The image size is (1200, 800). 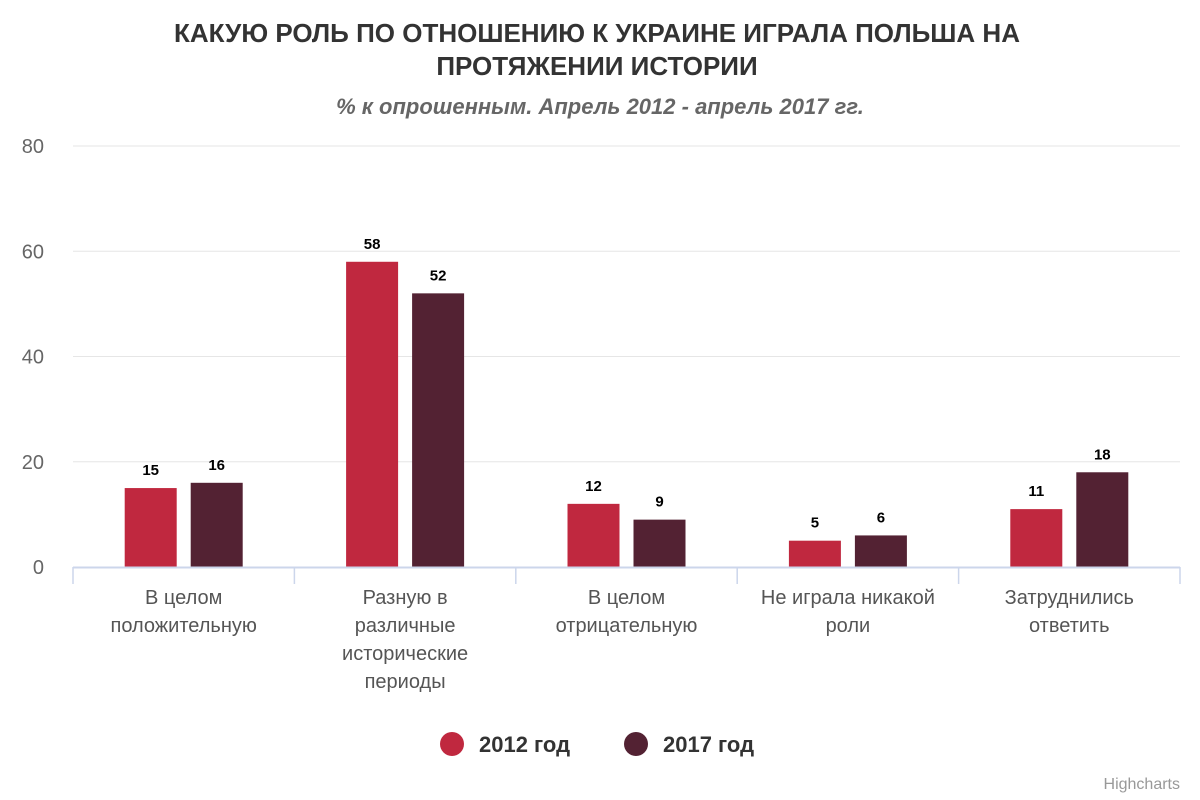 I want to click on x-tick-label-line: периоды, so click(x=405, y=682).